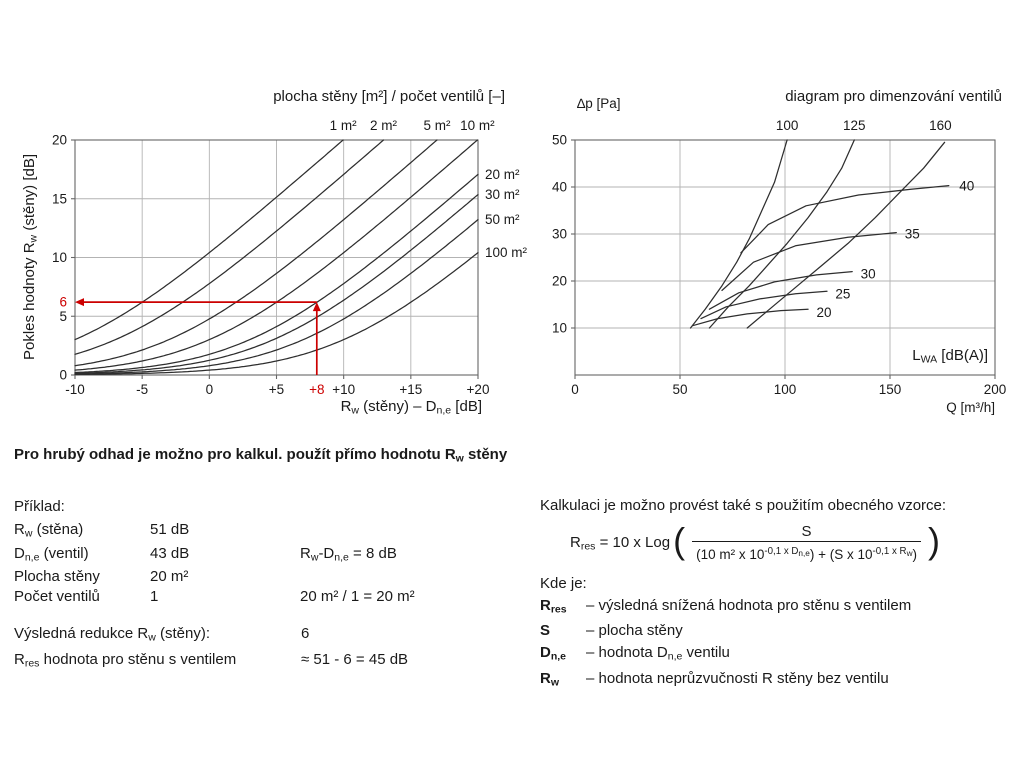 Image resolution: width=1024 pixels, height=768 pixels. Describe the element at coordinates (63, 302) in the screenshot. I see `annotation-y-value: 6` at that location.